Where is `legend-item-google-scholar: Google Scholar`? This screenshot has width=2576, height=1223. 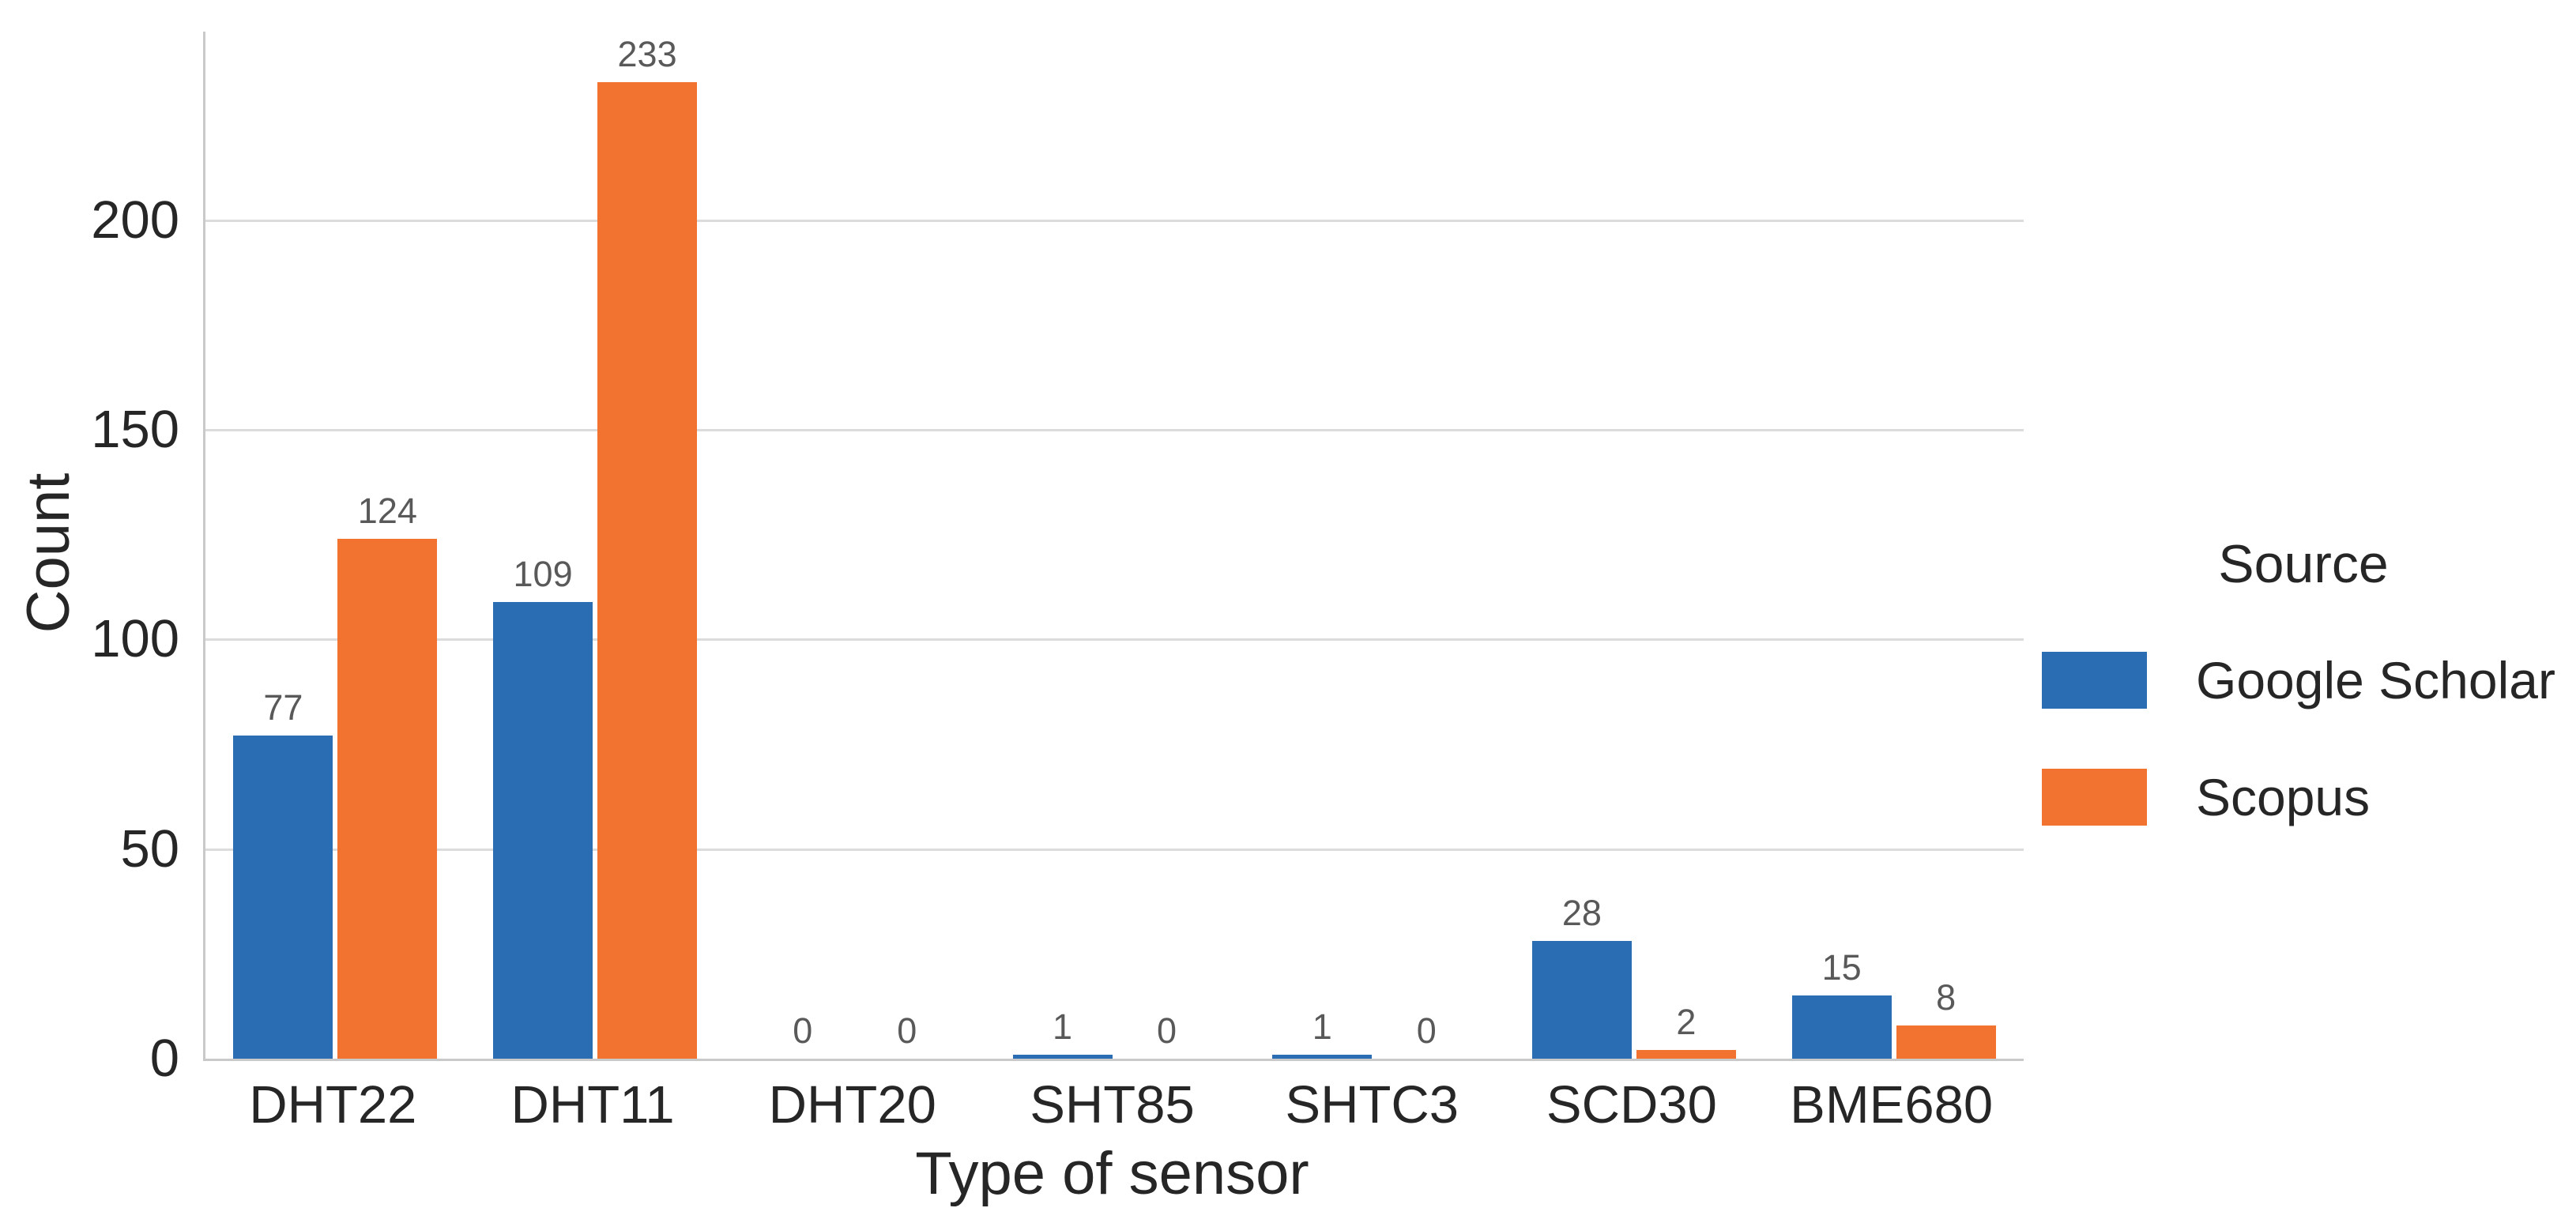 legend-item-google-scholar: Google Scholar is located at coordinates (2309, 680).